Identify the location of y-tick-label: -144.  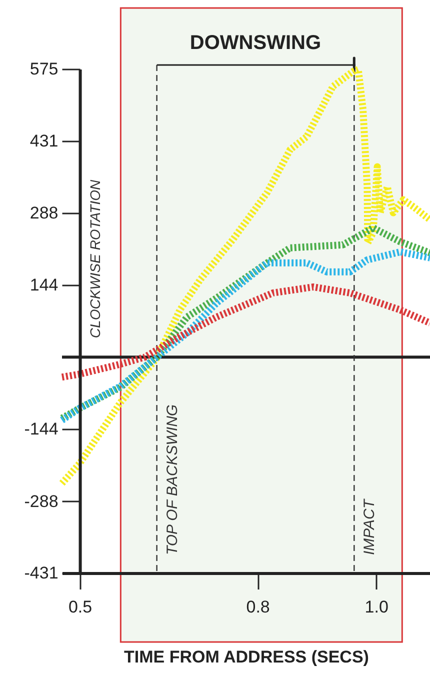
(41, 429).